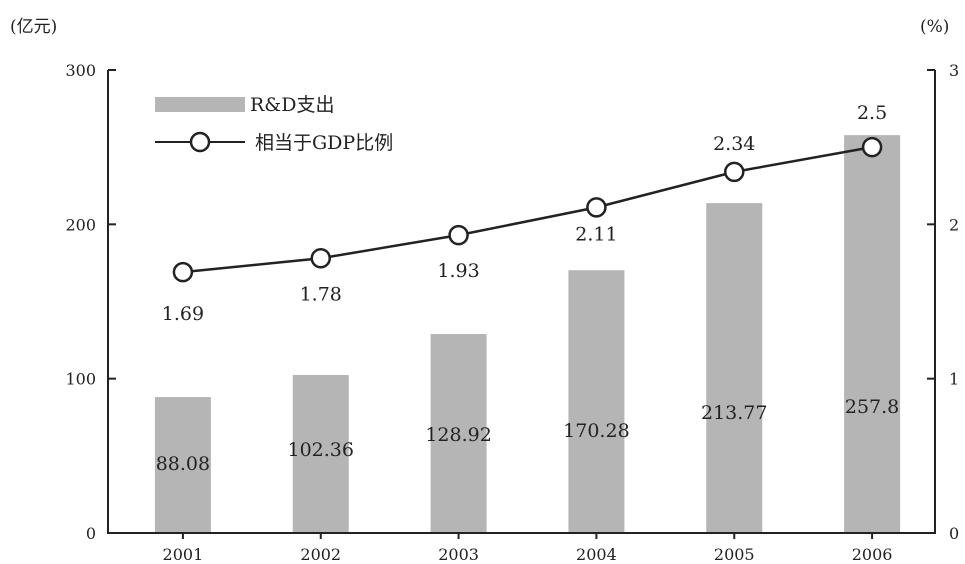 The image size is (965, 564). I want to click on right-axis-unit: (%), so click(934, 27).